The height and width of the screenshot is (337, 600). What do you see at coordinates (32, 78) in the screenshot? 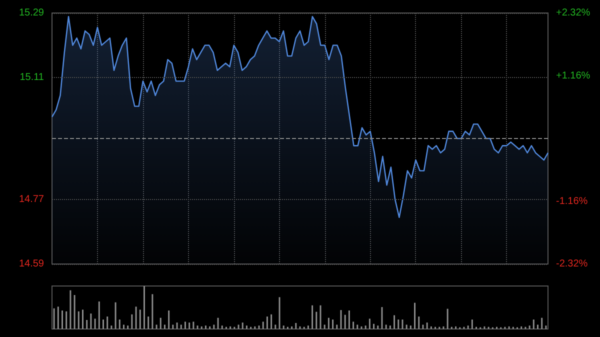
I see `y-tick-label: 15.11` at bounding box center [32, 78].